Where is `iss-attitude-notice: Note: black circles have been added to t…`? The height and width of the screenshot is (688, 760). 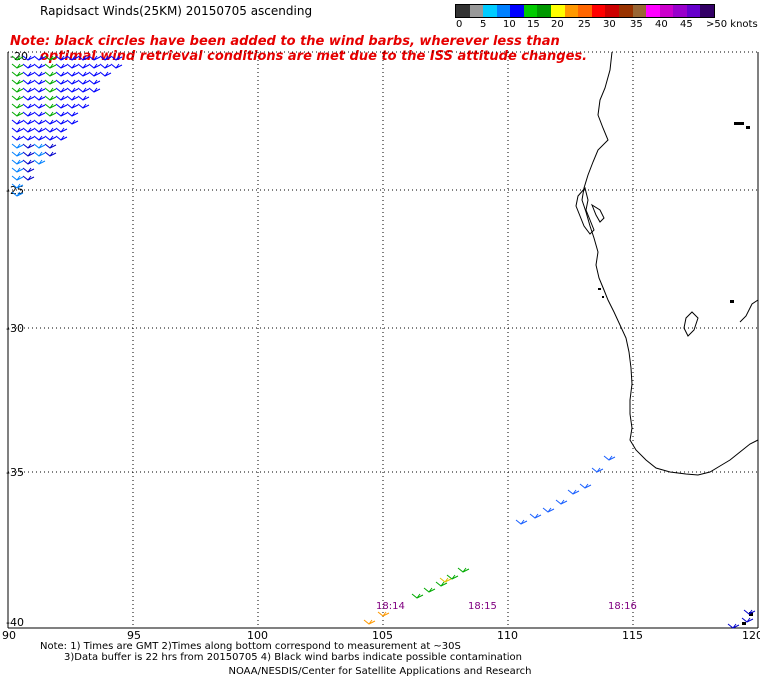
iss-attitude-notice: Note: black circles have been added to t… is located at coordinates (298, 49).